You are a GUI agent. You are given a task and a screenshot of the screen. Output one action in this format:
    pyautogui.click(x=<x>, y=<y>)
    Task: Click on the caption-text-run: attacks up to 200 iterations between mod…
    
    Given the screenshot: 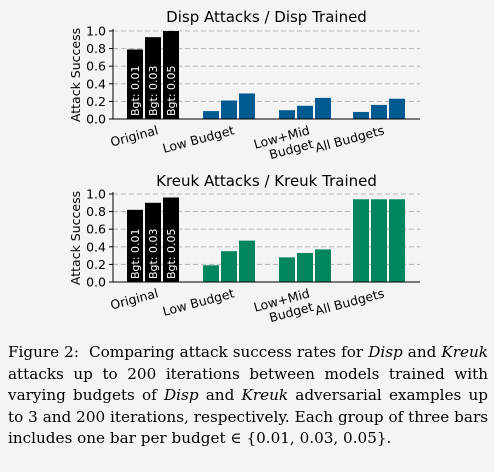 What is the action you would take?
    pyautogui.click(x=248, y=384)
    